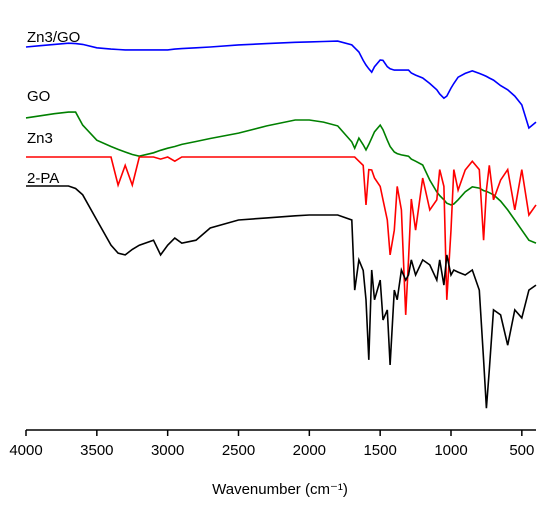 The height and width of the screenshot is (508, 550). Describe the element at coordinates (40, 138) in the screenshot. I see `series-label: Zn3` at that location.